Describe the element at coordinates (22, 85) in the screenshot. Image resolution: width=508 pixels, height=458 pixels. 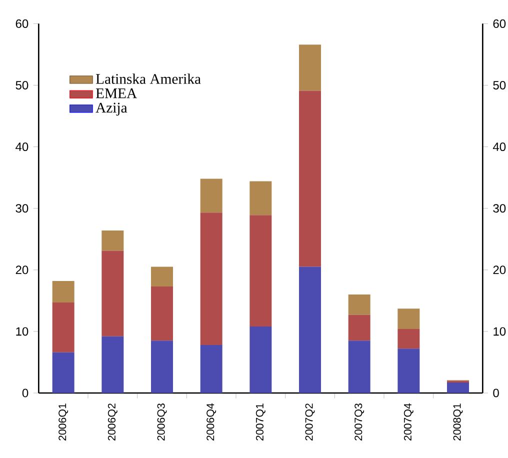
I see `y-tick-label: 50` at that location.